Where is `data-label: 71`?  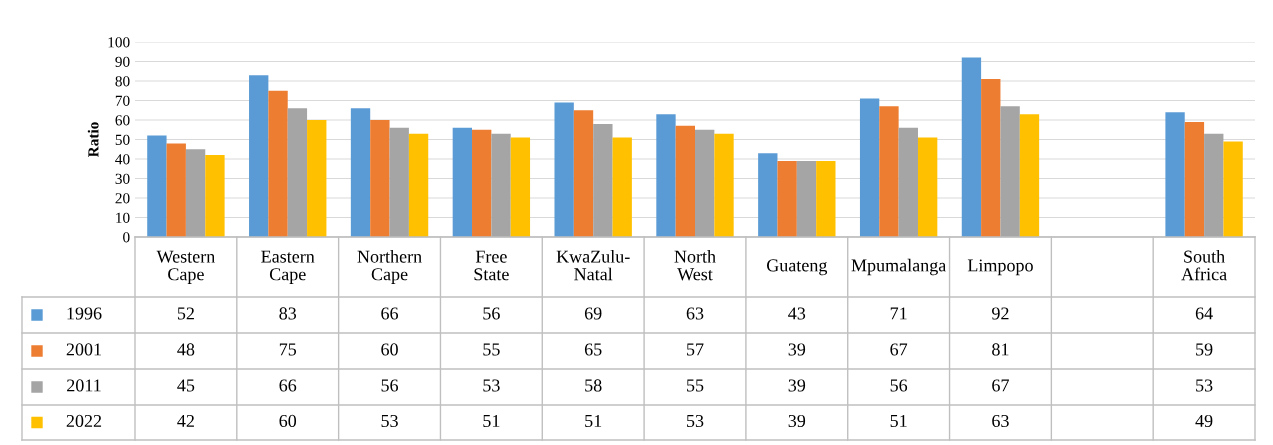
data-label: 71 is located at coordinates (898, 313).